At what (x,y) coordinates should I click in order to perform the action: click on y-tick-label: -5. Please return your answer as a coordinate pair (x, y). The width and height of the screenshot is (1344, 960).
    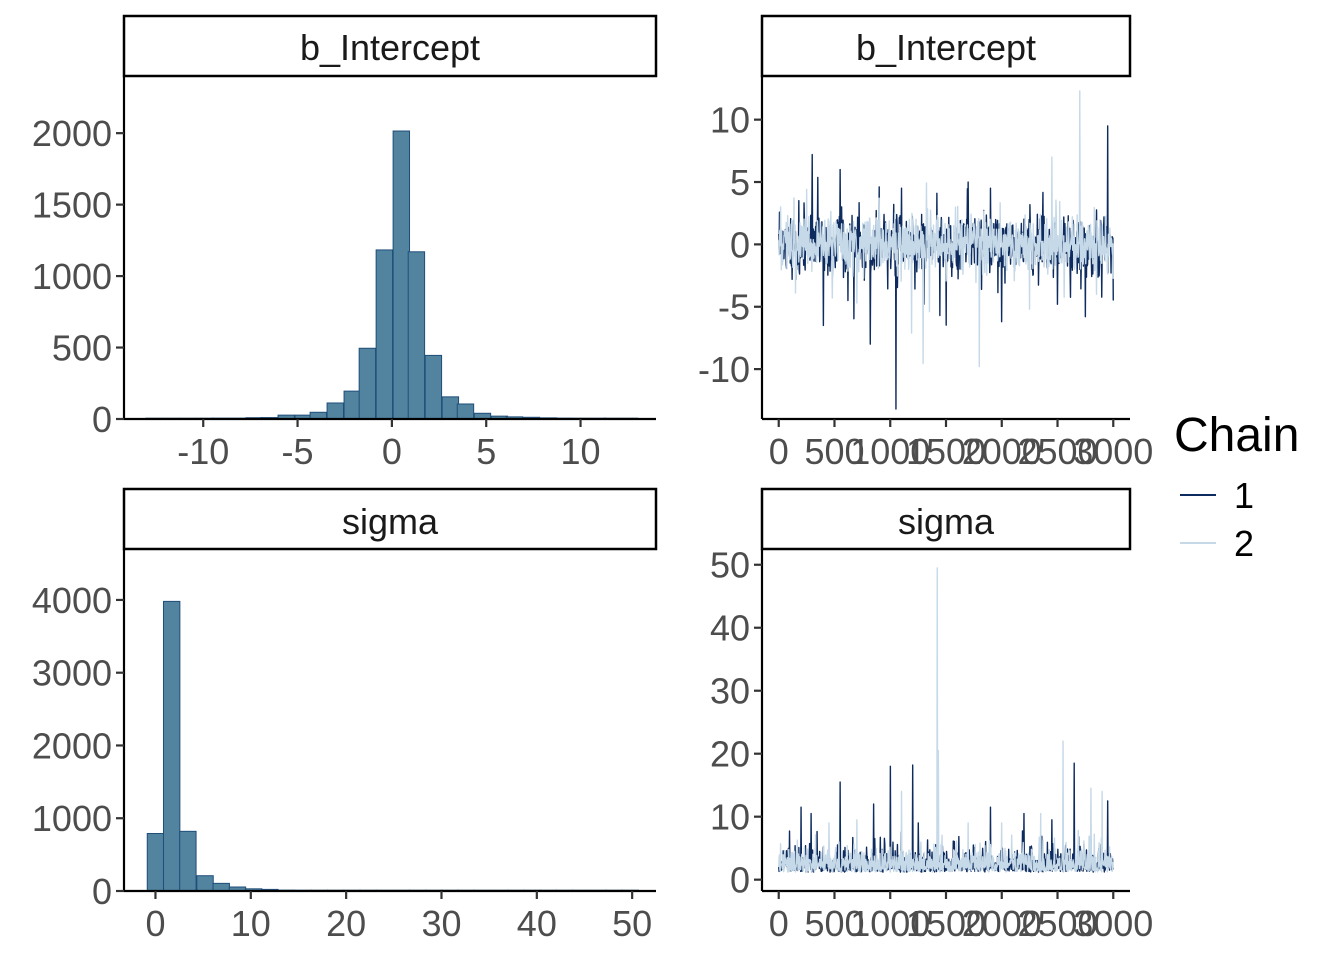
    Looking at the image, I should click on (734, 307).